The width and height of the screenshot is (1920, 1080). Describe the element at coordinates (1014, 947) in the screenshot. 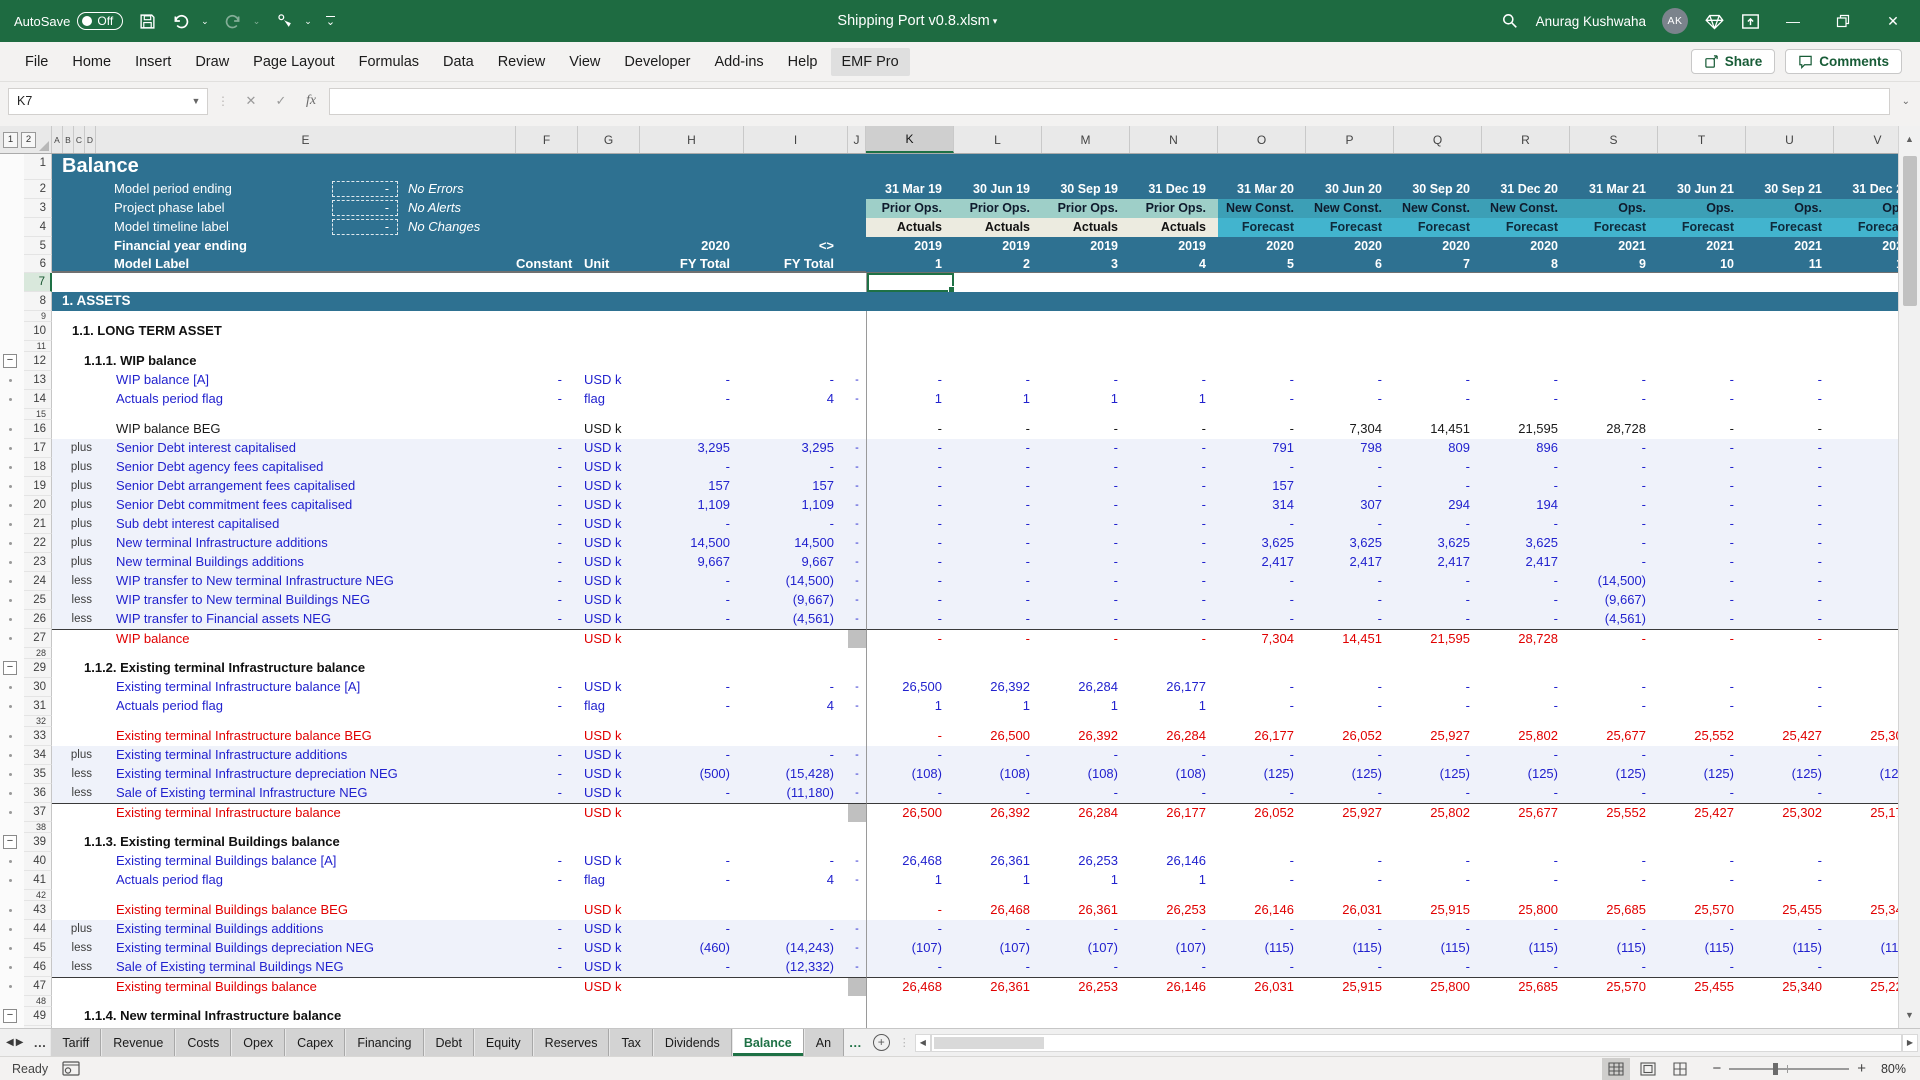

I see `cell-L45: (107)` at that location.